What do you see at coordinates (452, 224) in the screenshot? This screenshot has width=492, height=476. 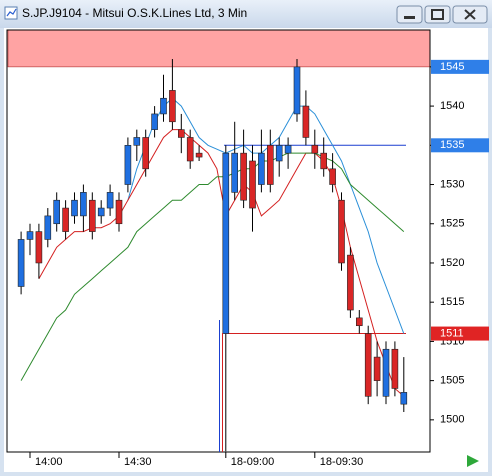 I see `y-tick-label: 1525` at bounding box center [452, 224].